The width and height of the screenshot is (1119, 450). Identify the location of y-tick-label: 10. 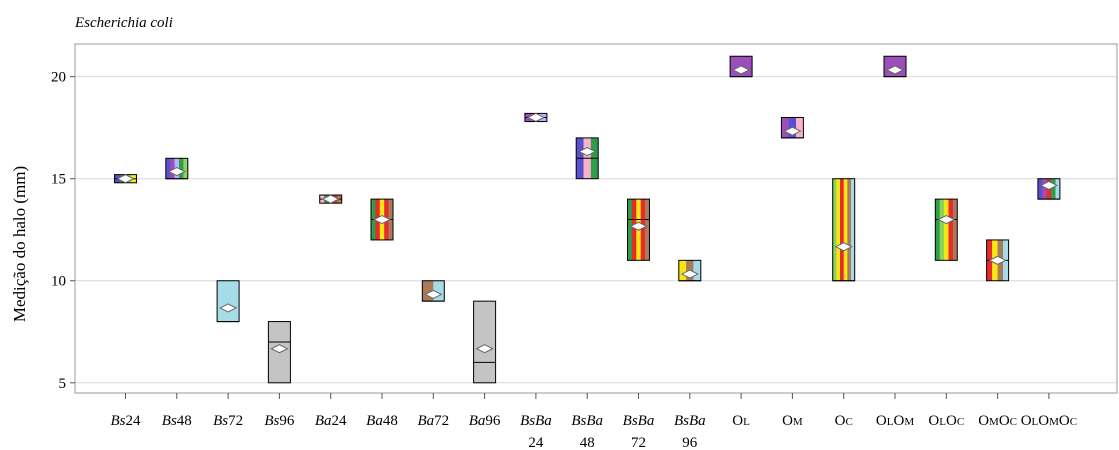
(58, 282).